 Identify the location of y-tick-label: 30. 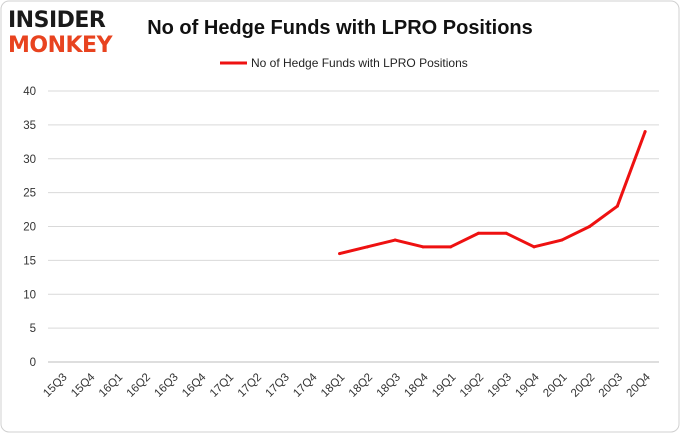
(29, 160).